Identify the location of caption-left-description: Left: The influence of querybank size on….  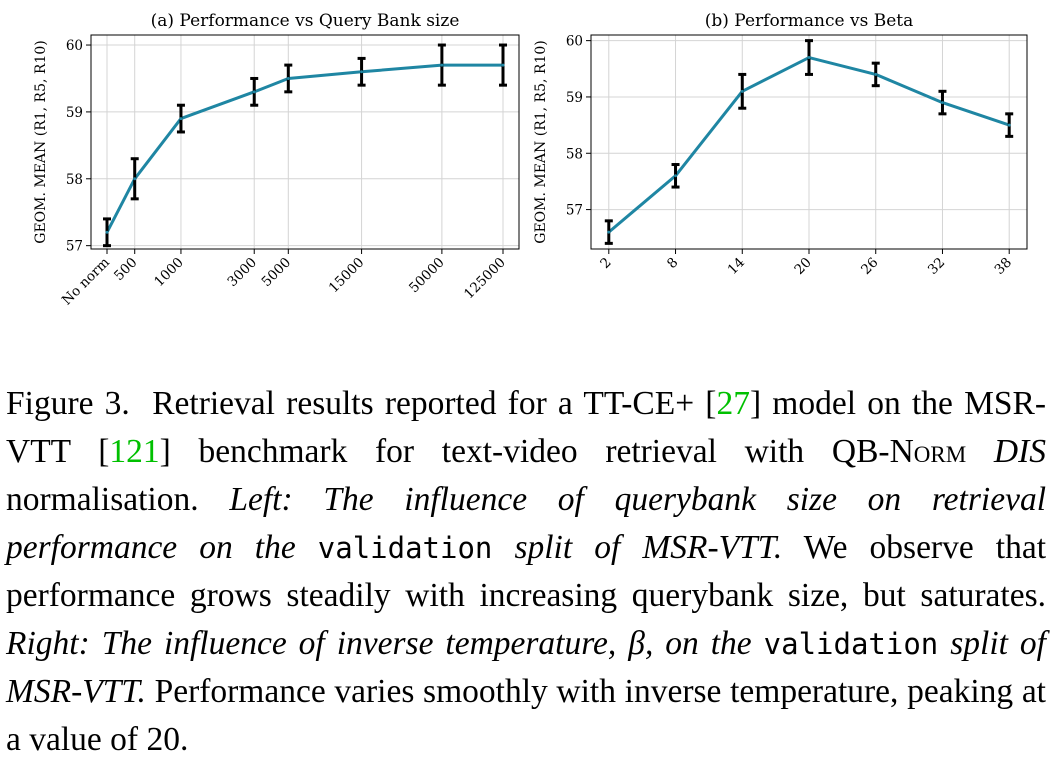
(526, 523).